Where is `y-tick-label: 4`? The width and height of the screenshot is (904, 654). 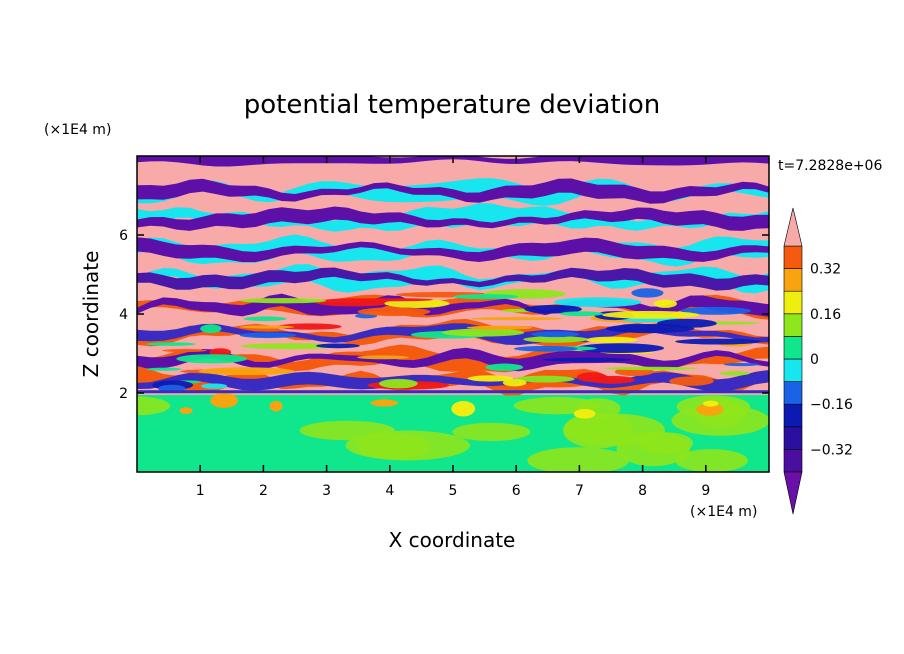
y-tick-label: 4 is located at coordinates (123, 315).